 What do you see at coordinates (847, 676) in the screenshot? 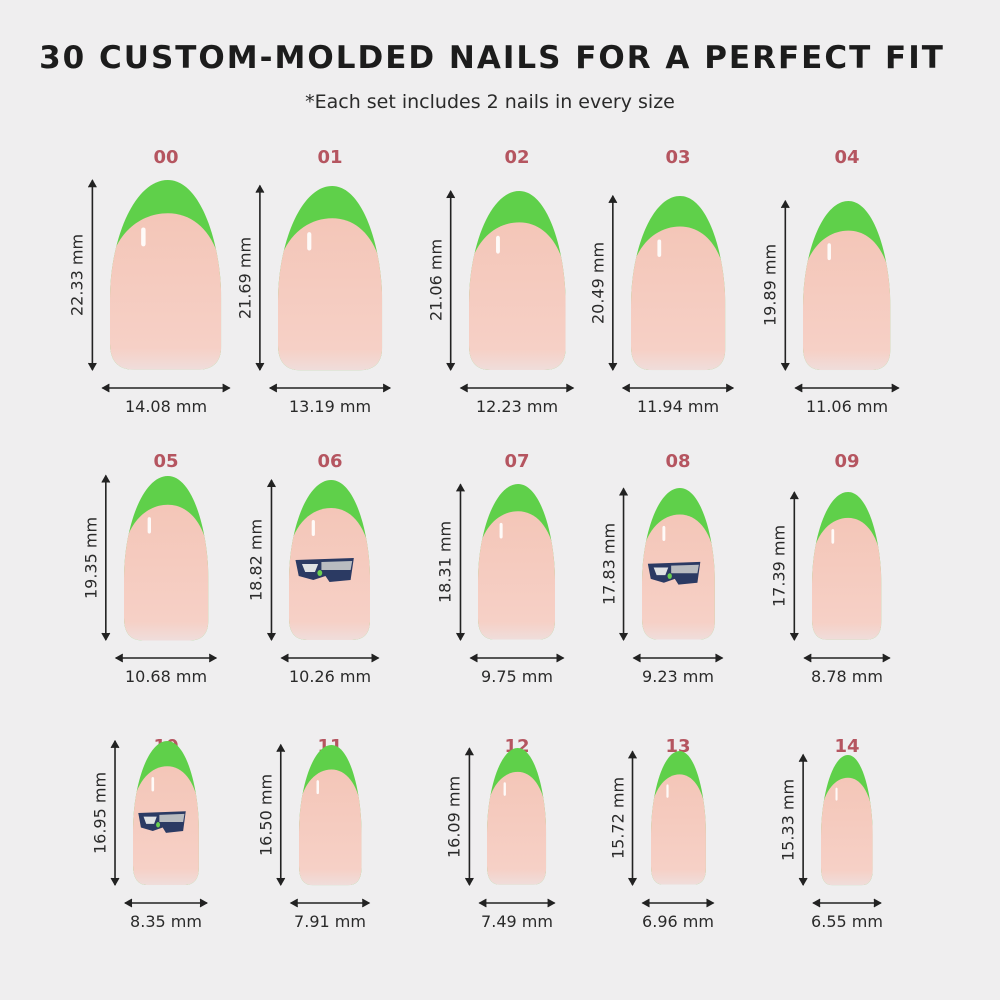
I see `width-label: 8.78 mm` at bounding box center [847, 676].